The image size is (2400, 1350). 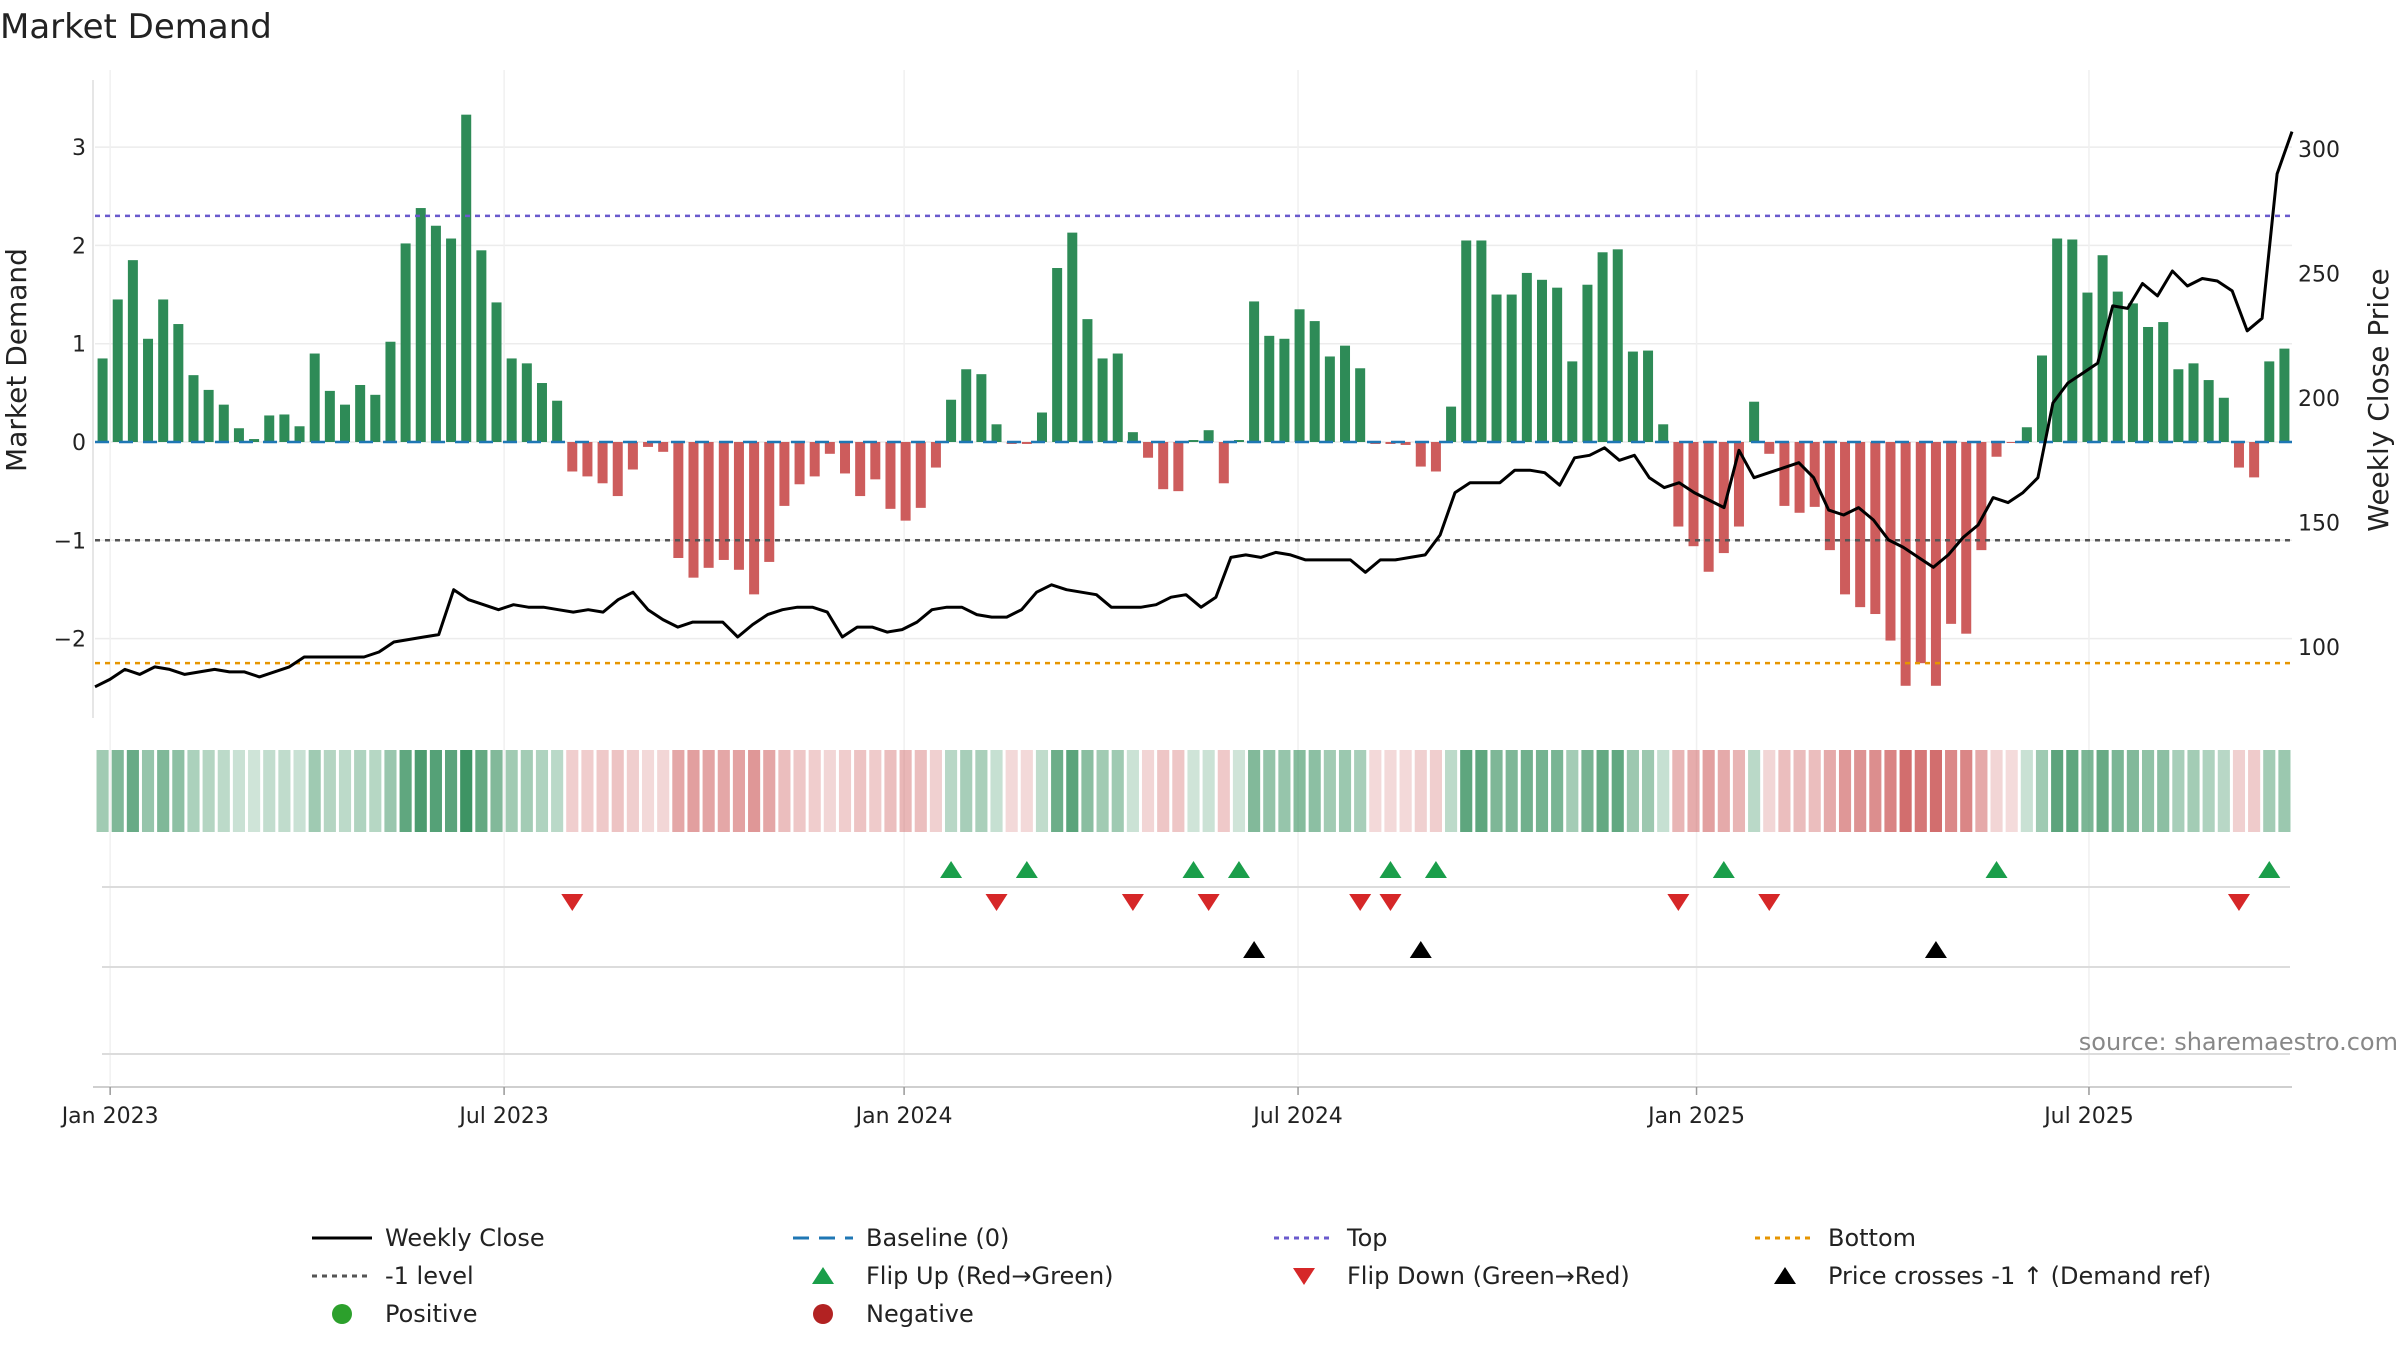 I want to click on legend-item: Positive, so click(x=405, y=1314).